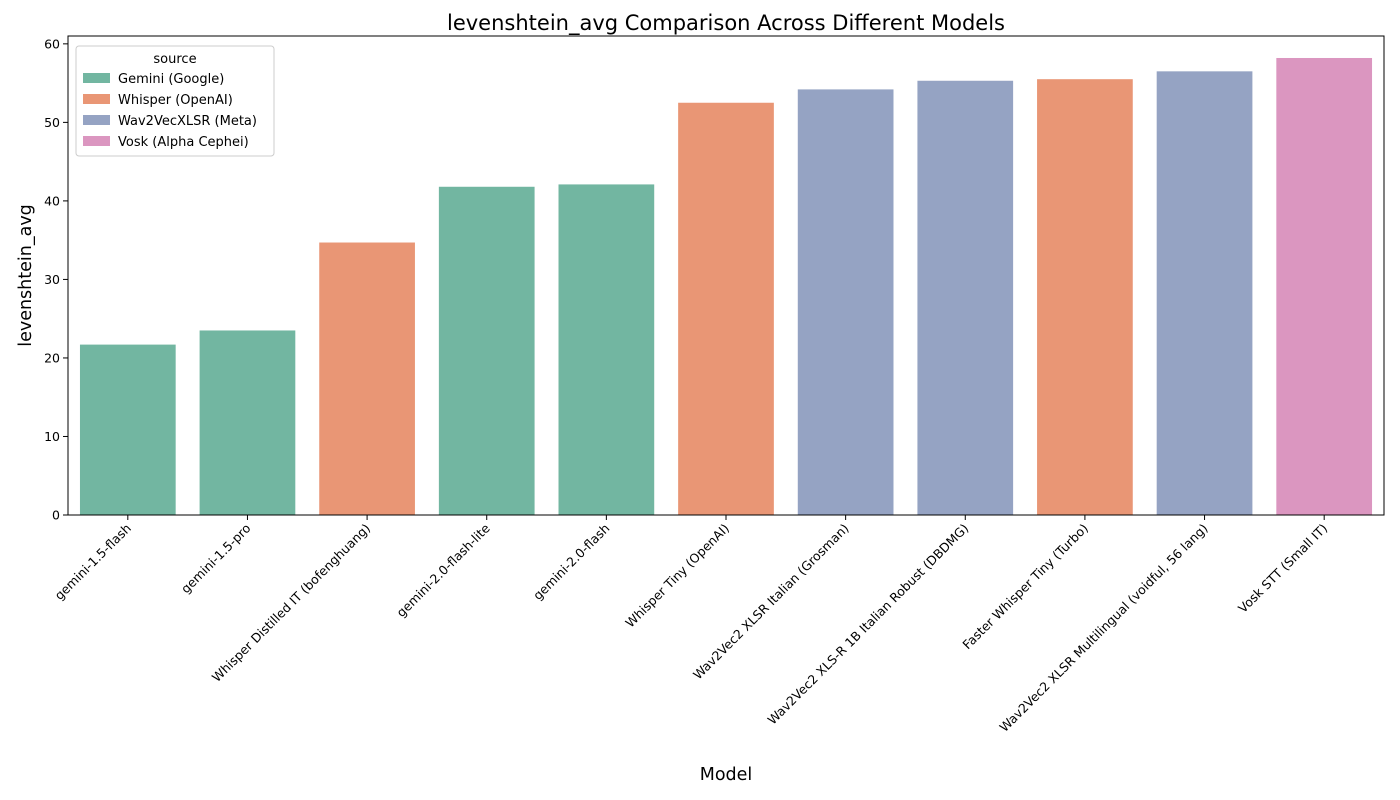 This screenshot has width=1400, height=800. What do you see at coordinates (52, 357) in the screenshot?
I see `y-tick-label-2: 20` at bounding box center [52, 357].